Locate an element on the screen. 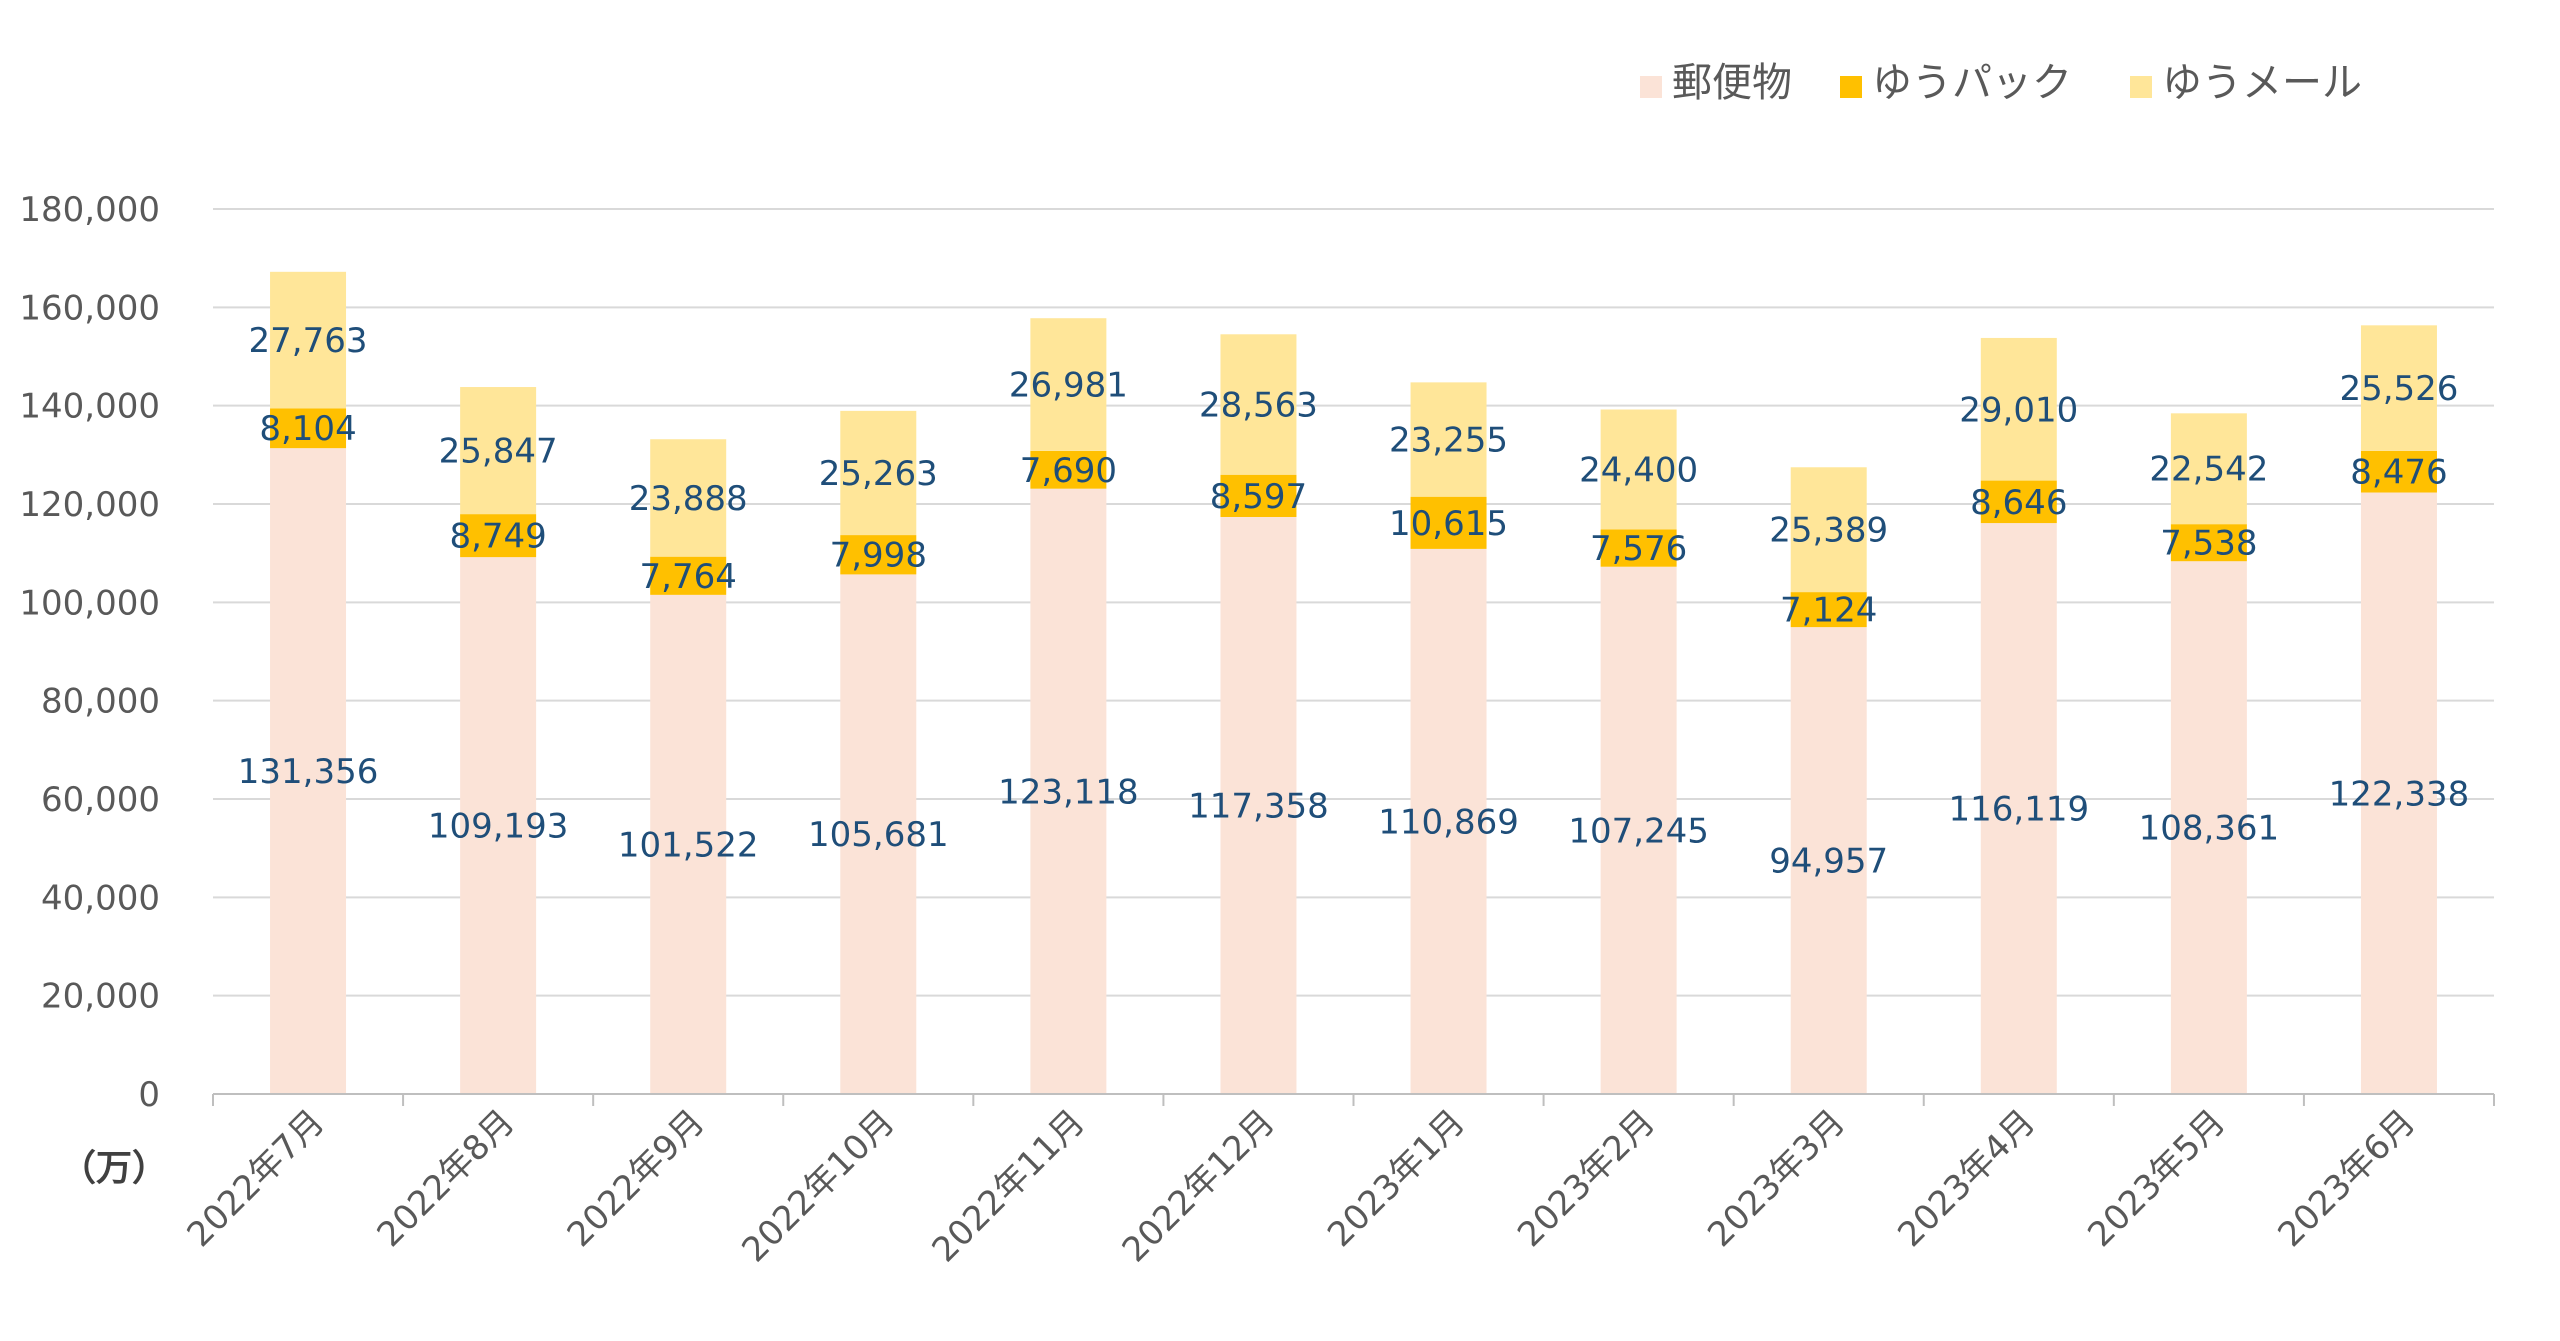 This screenshot has height=1341, width=2560. x-tick-label: 2022年12月 is located at coordinates (1199, 1186).